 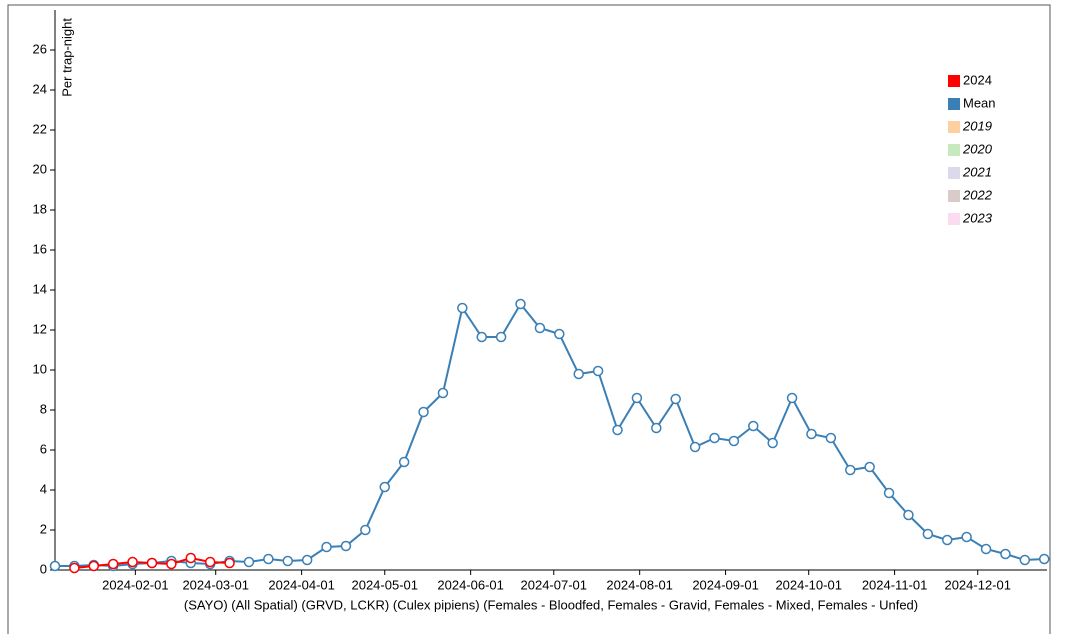 I want to click on x-tick-label: 2024-03-01, so click(x=215, y=584).